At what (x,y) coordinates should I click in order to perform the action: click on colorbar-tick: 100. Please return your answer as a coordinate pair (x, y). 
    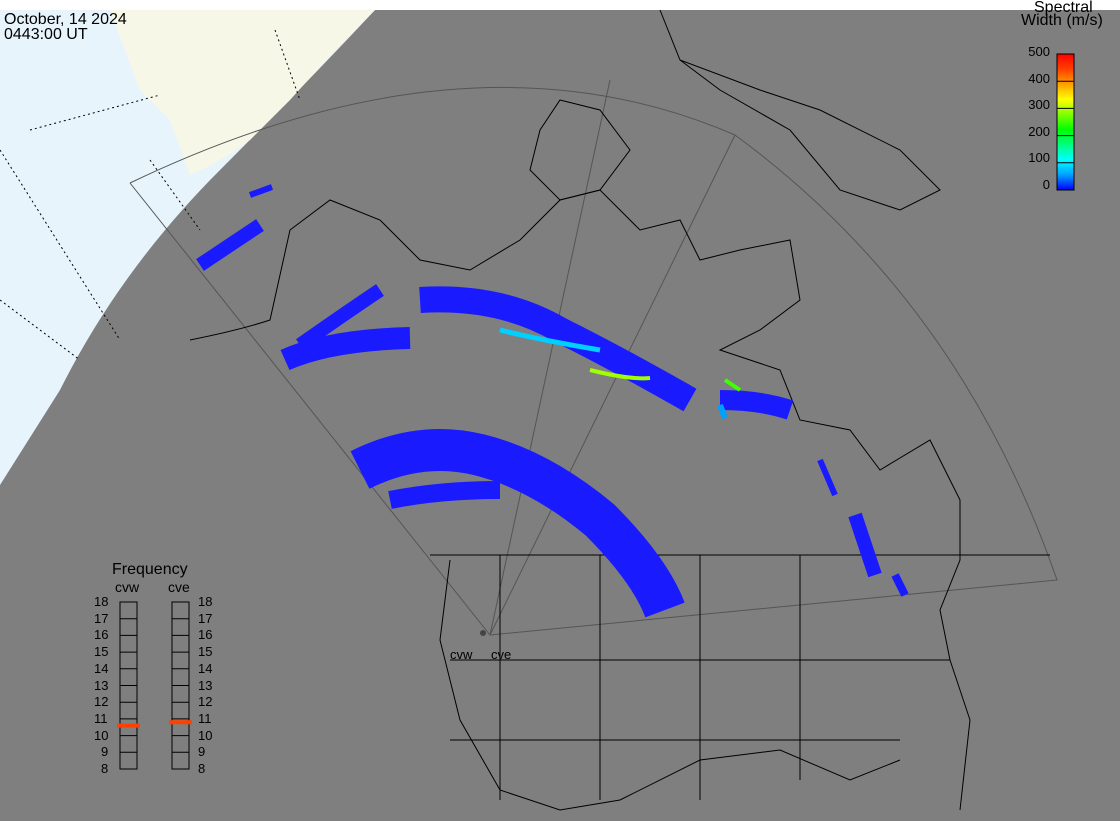
    Looking at the image, I should click on (1039, 157).